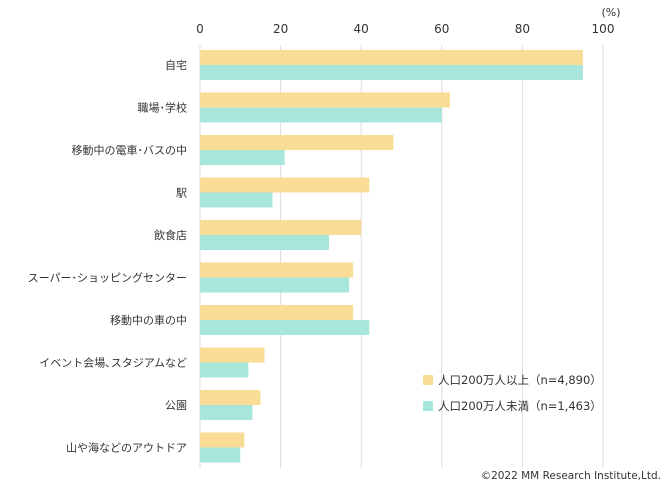 This screenshot has width=665, height=484. I want to click on category-label: イベント会場､スタジアムなど, so click(113, 363).